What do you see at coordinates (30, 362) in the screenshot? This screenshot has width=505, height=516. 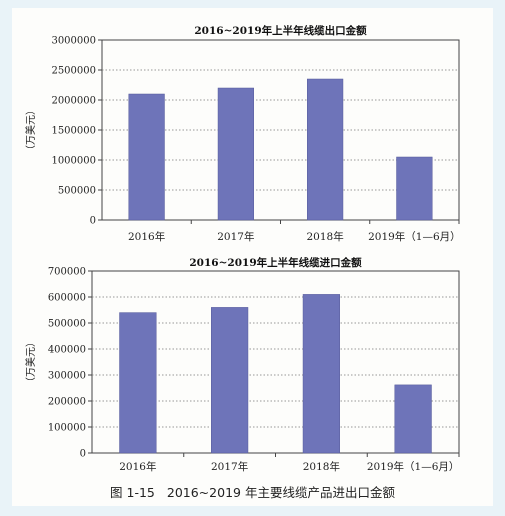 I see `chart2-ylabel: （万美元）` at bounding box center [30, 362].